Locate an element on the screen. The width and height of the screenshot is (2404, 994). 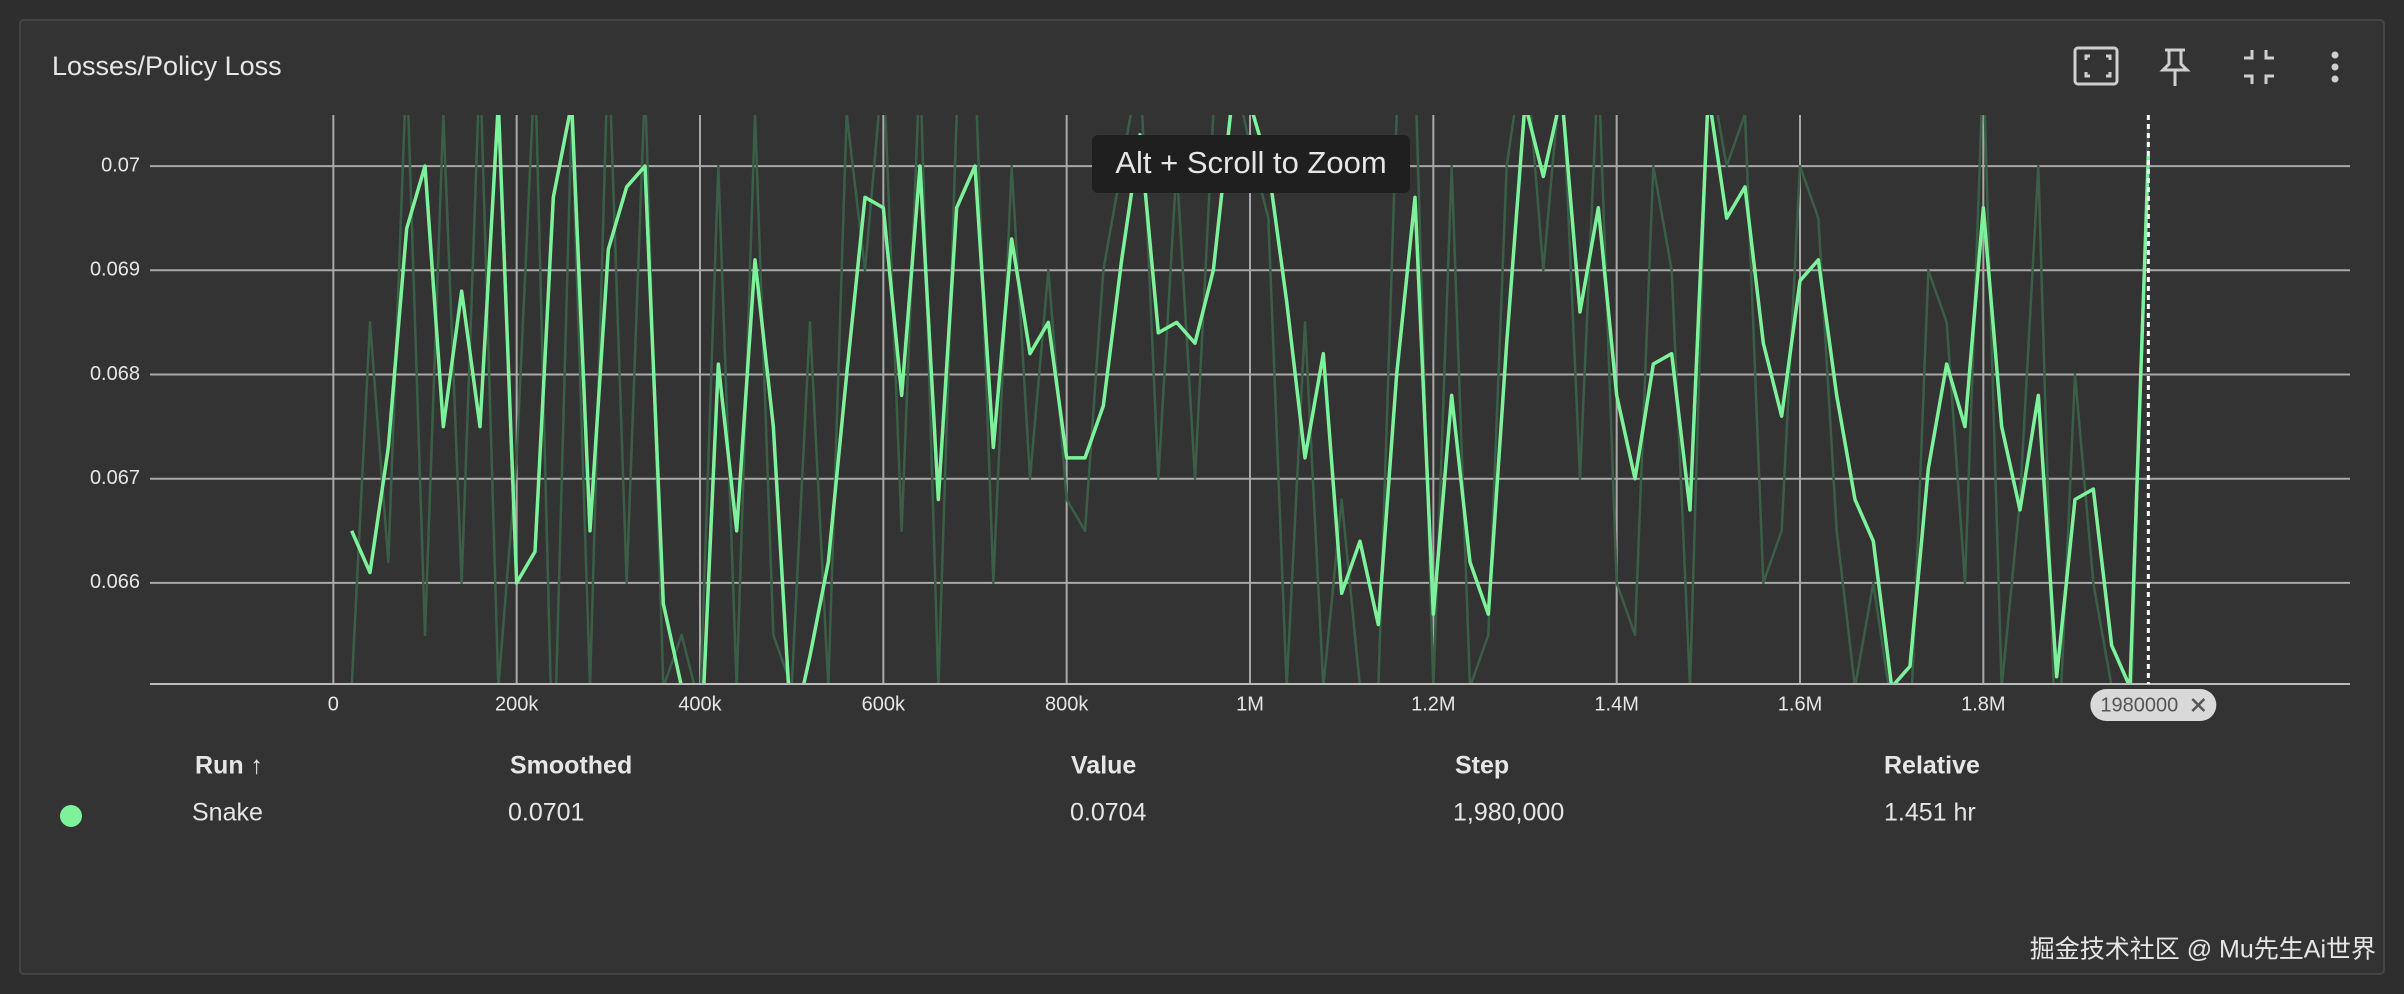
relative-time: 1.451 hr is located at coordinates (1930, 813).